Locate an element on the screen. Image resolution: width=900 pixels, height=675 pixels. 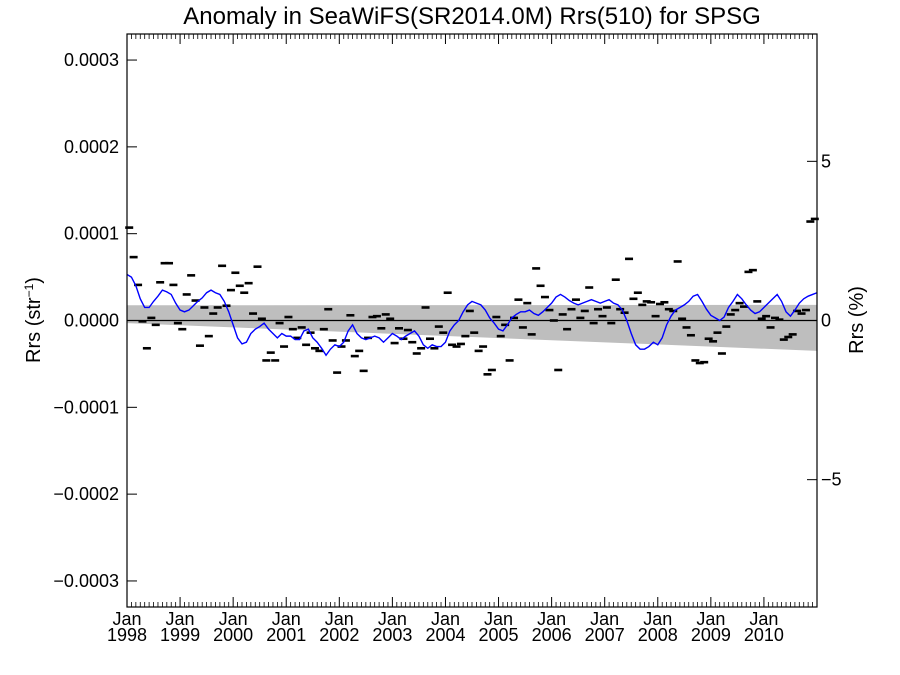
y-axis-left-title: Rrs (str−1) is located at coordinates (33, 320).